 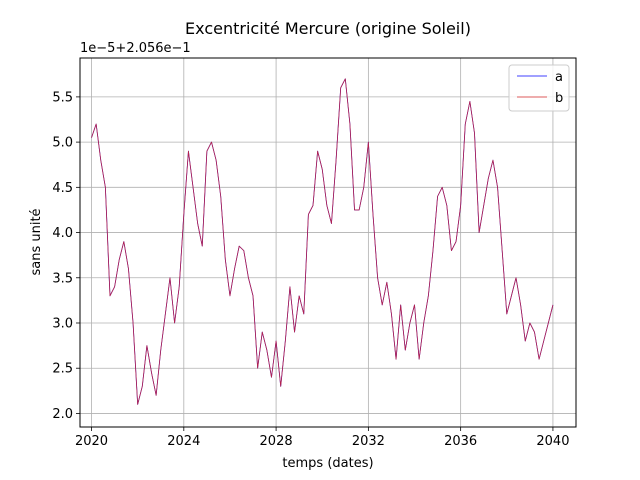 I want to click on y-tick-label: 3.5, so click(x=62, y=278).